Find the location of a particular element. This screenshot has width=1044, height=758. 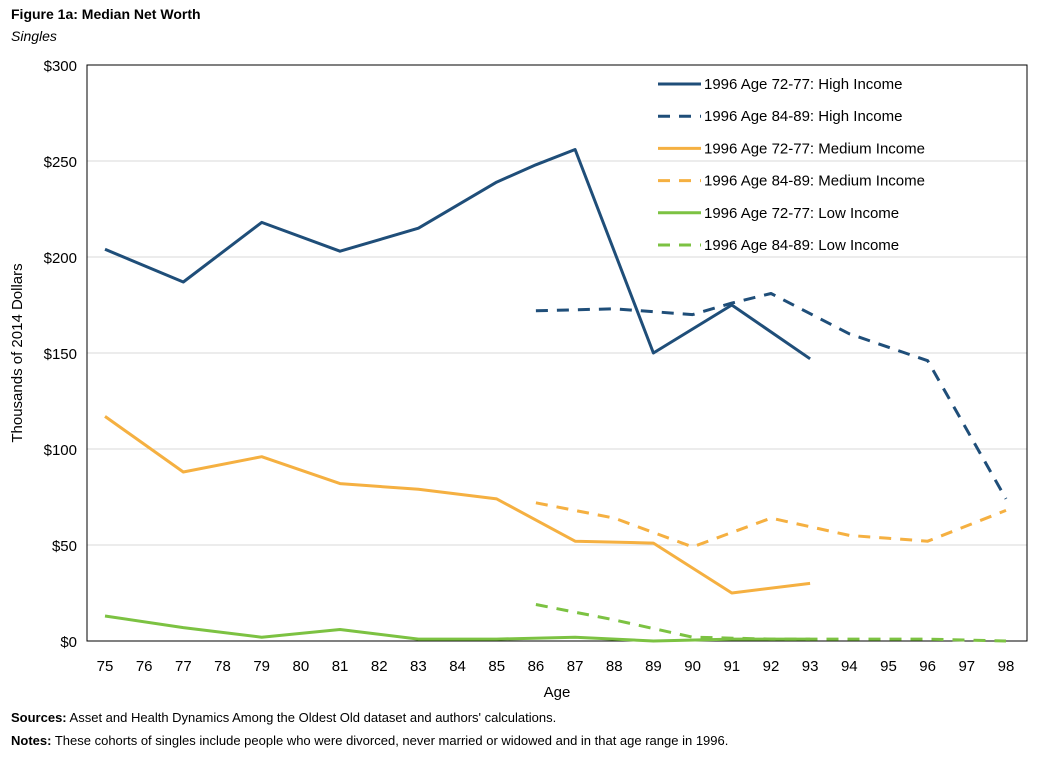

y-tick-label: $0 is located at coordinates (68, 642).